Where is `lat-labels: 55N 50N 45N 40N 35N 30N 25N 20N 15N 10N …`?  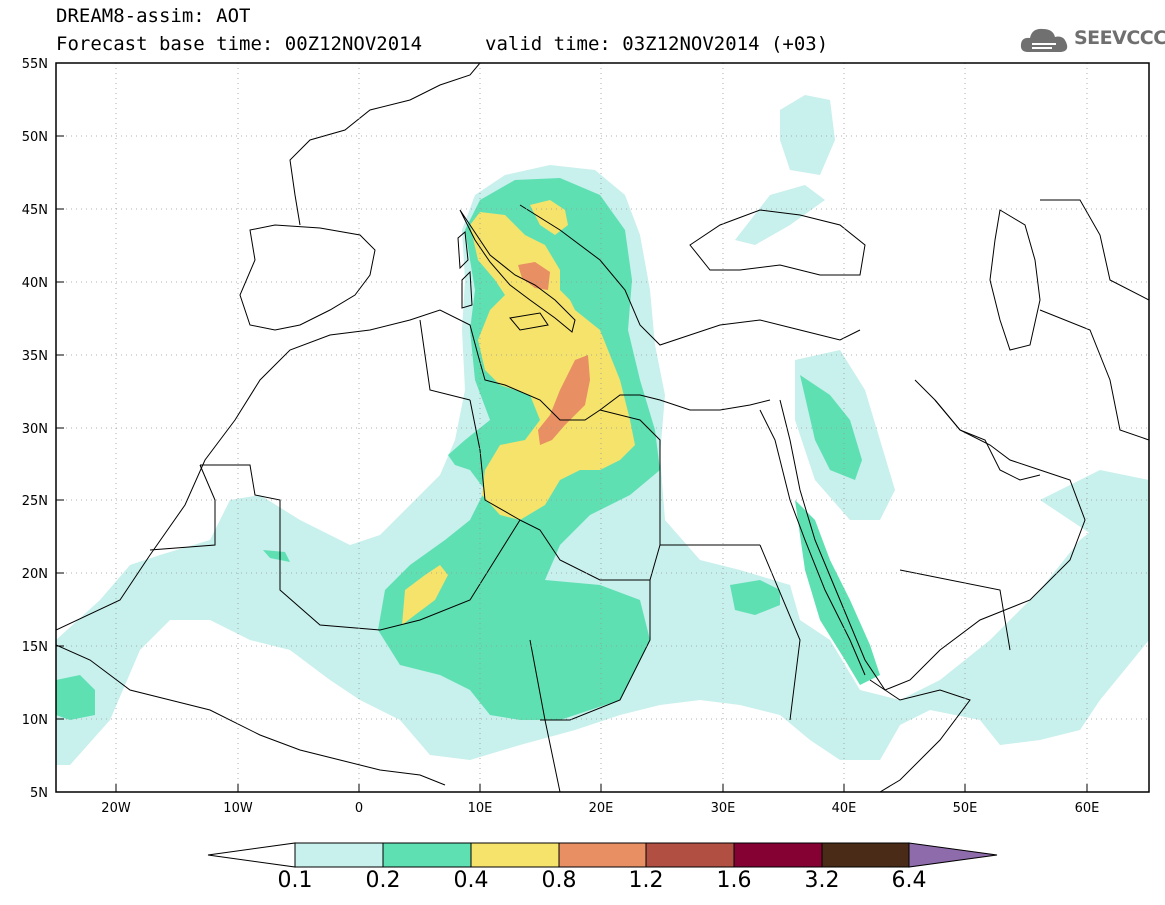
lat-labels: 55N 50N 45N 40N 35N 30N 25N 20N 15N 10N … is located at coordinates (35, 429).